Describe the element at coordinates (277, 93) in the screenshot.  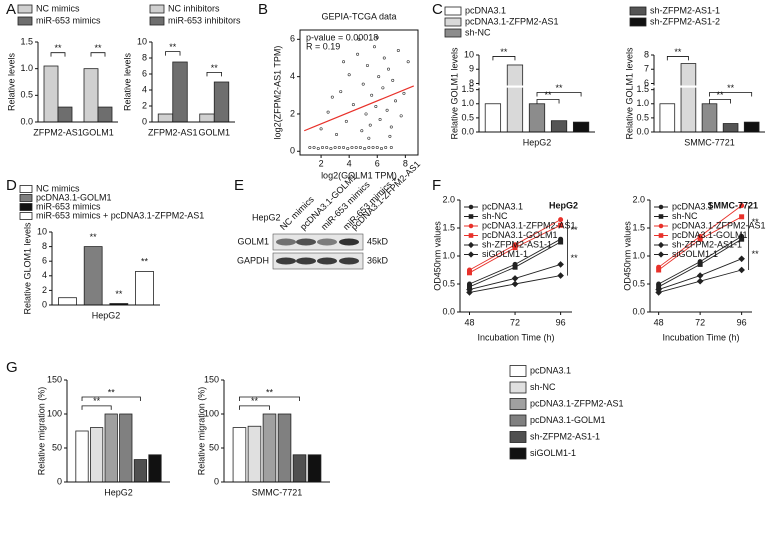
I see `y-axis-label: log2(ZFPM2-AS1 TPM)` at that location.